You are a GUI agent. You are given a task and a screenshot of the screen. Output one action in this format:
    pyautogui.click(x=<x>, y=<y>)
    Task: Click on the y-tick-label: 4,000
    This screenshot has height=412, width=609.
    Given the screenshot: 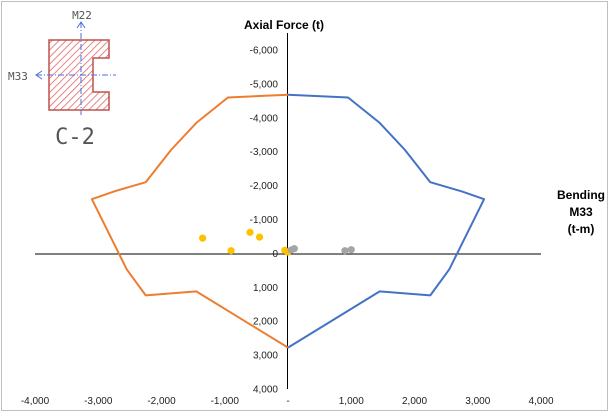 What is the action you would take?
    pyautogui.click(x=265, y=390)
    